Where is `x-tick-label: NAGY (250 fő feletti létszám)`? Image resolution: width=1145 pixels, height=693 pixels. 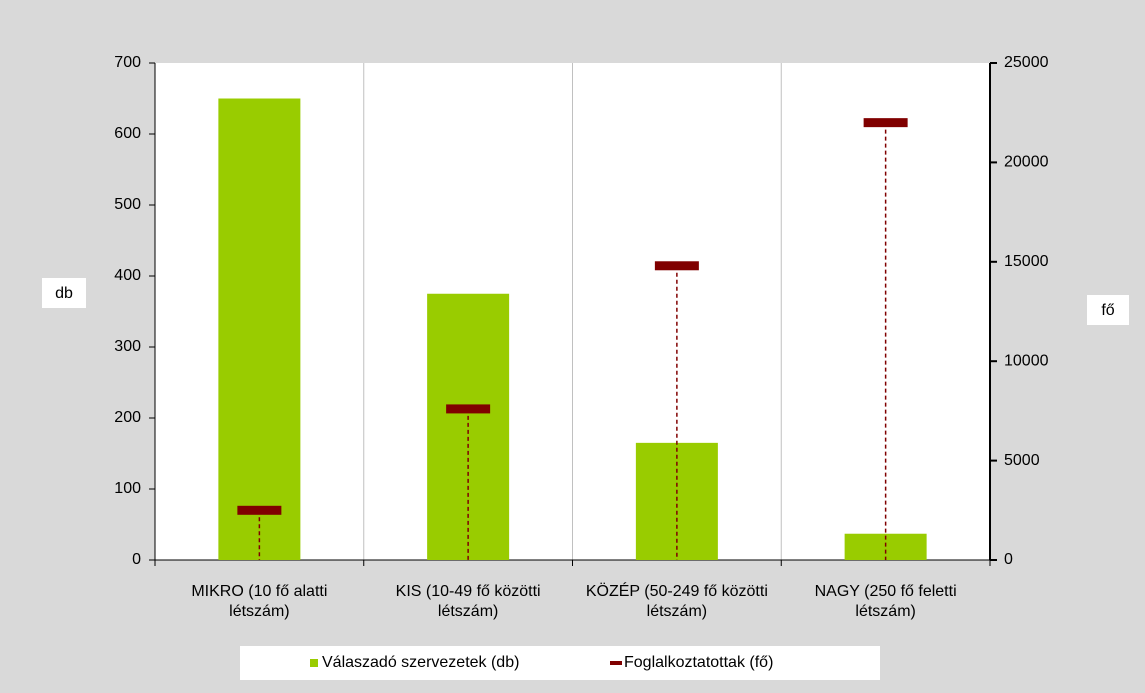 x-tick-label: NAGY (250 fő feletti létszám) is located at coordinates (885, 601).